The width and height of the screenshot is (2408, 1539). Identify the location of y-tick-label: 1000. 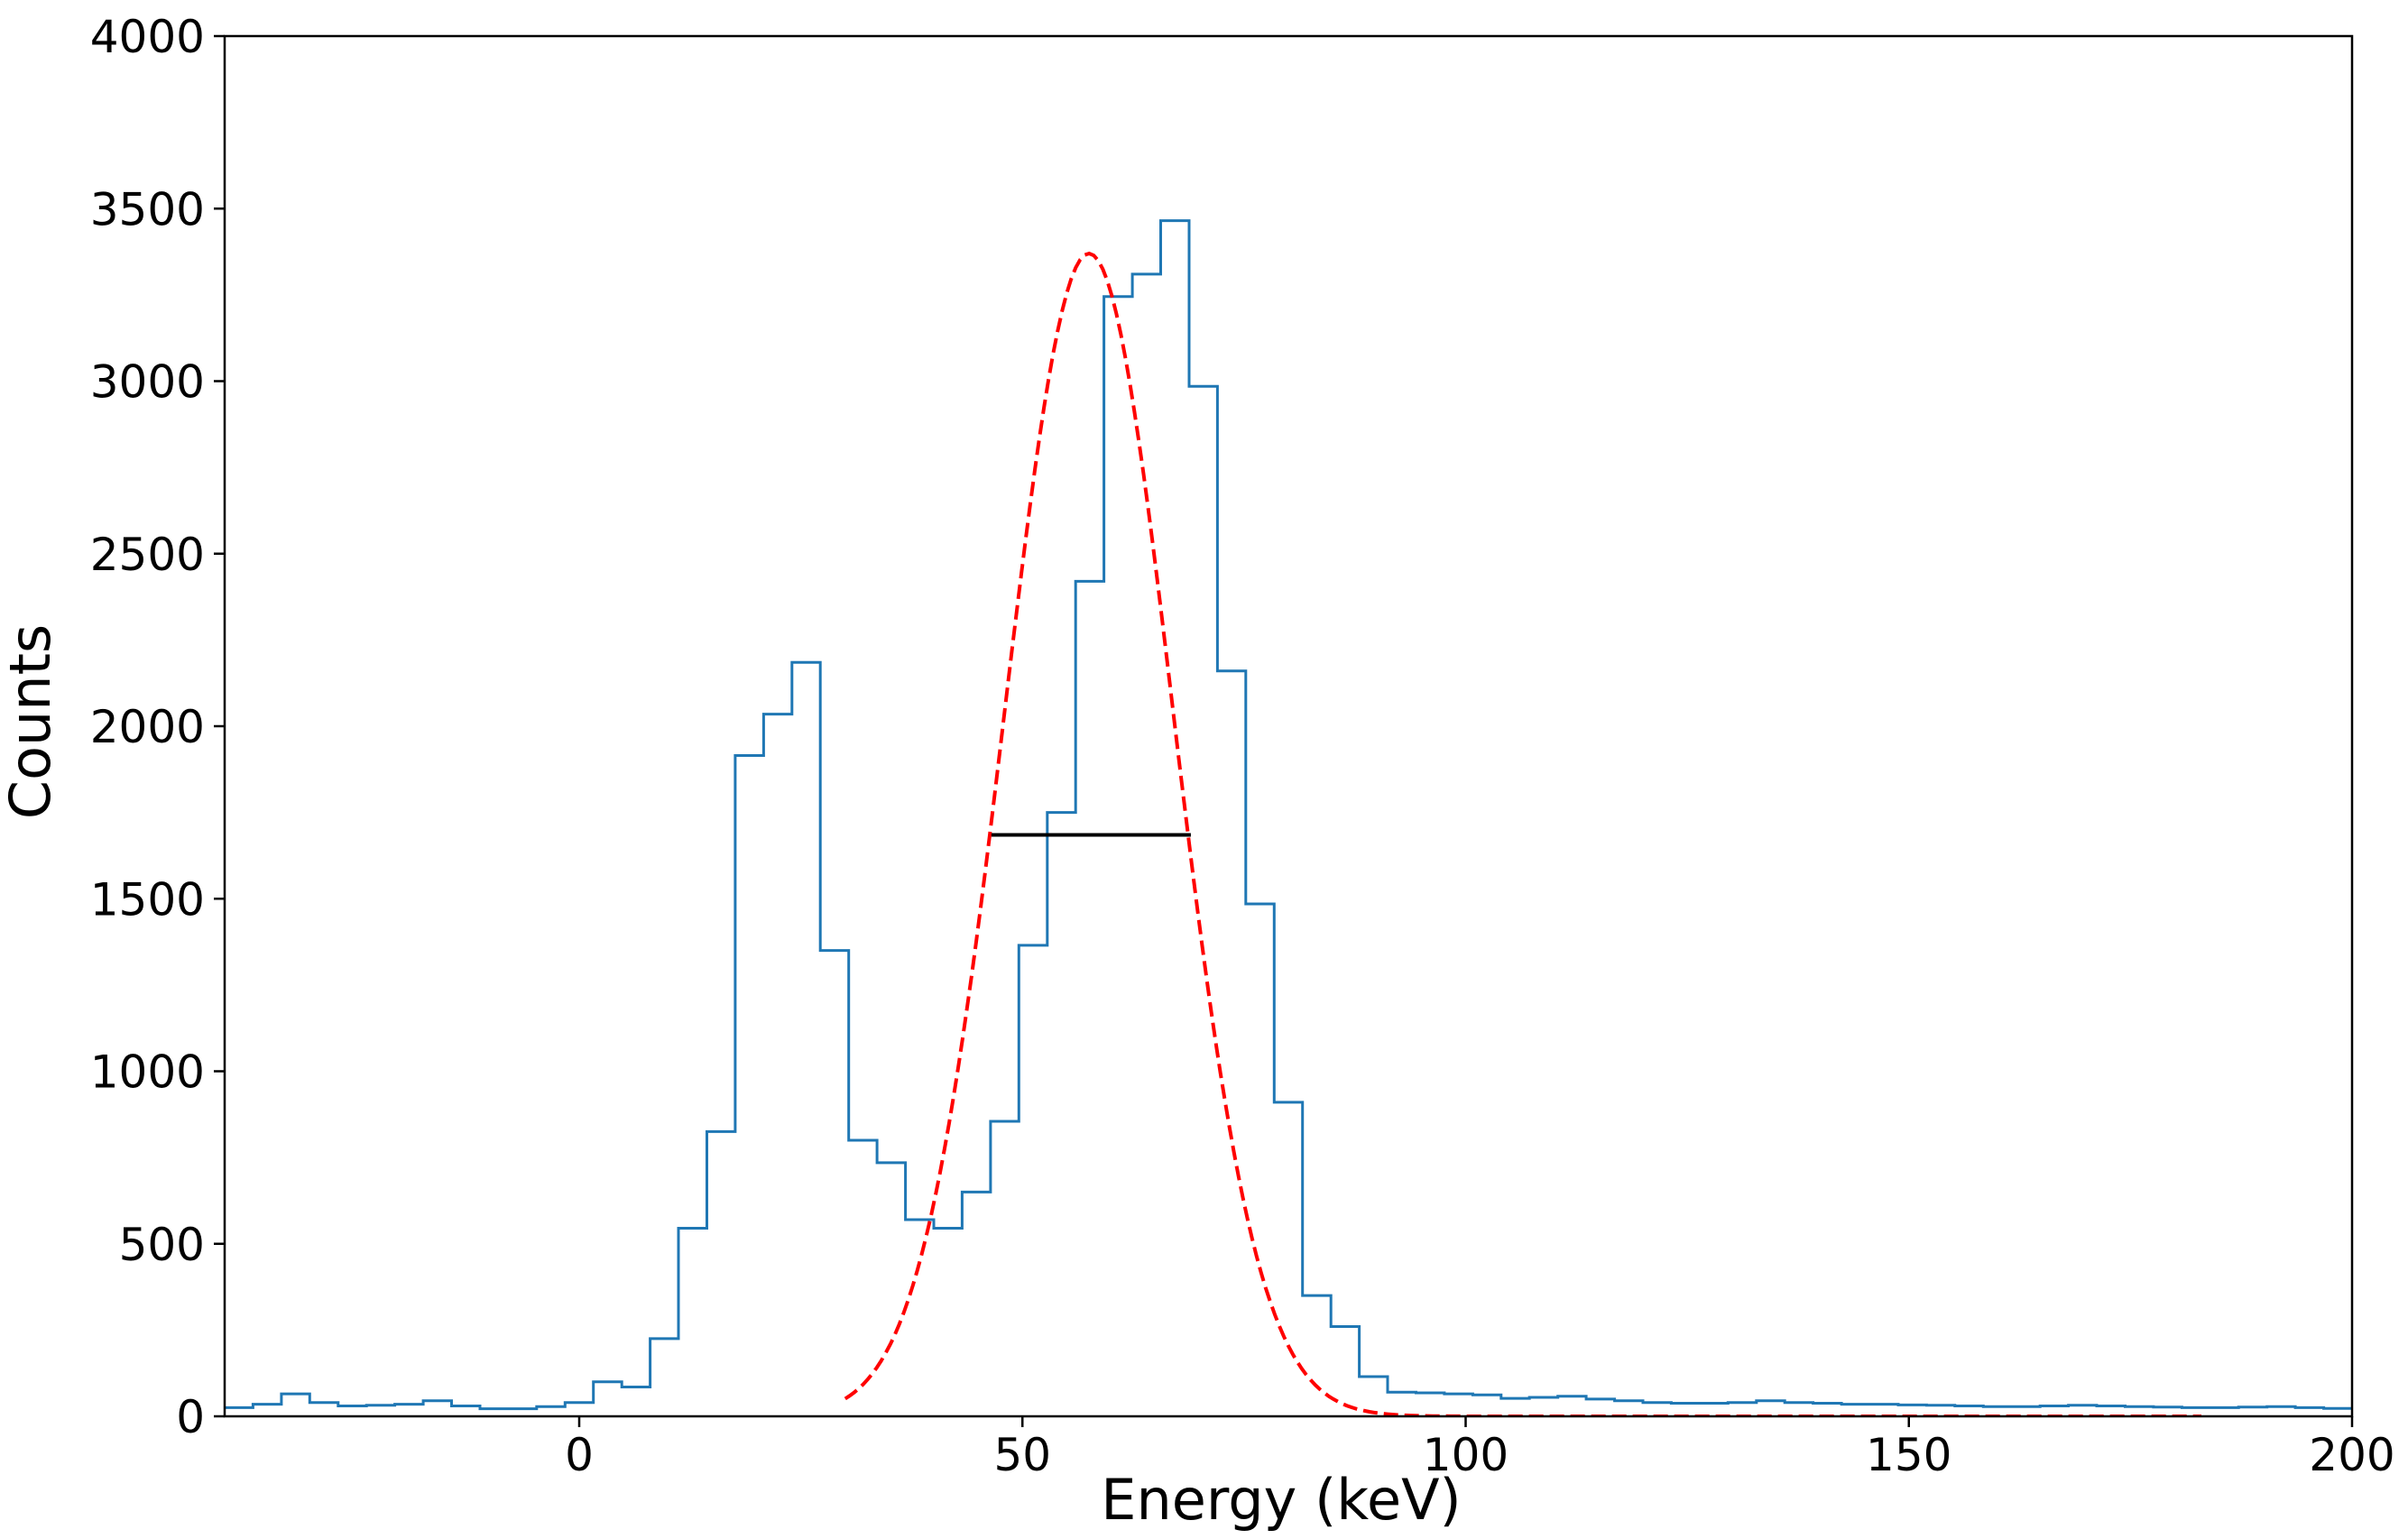
(147, 1072).